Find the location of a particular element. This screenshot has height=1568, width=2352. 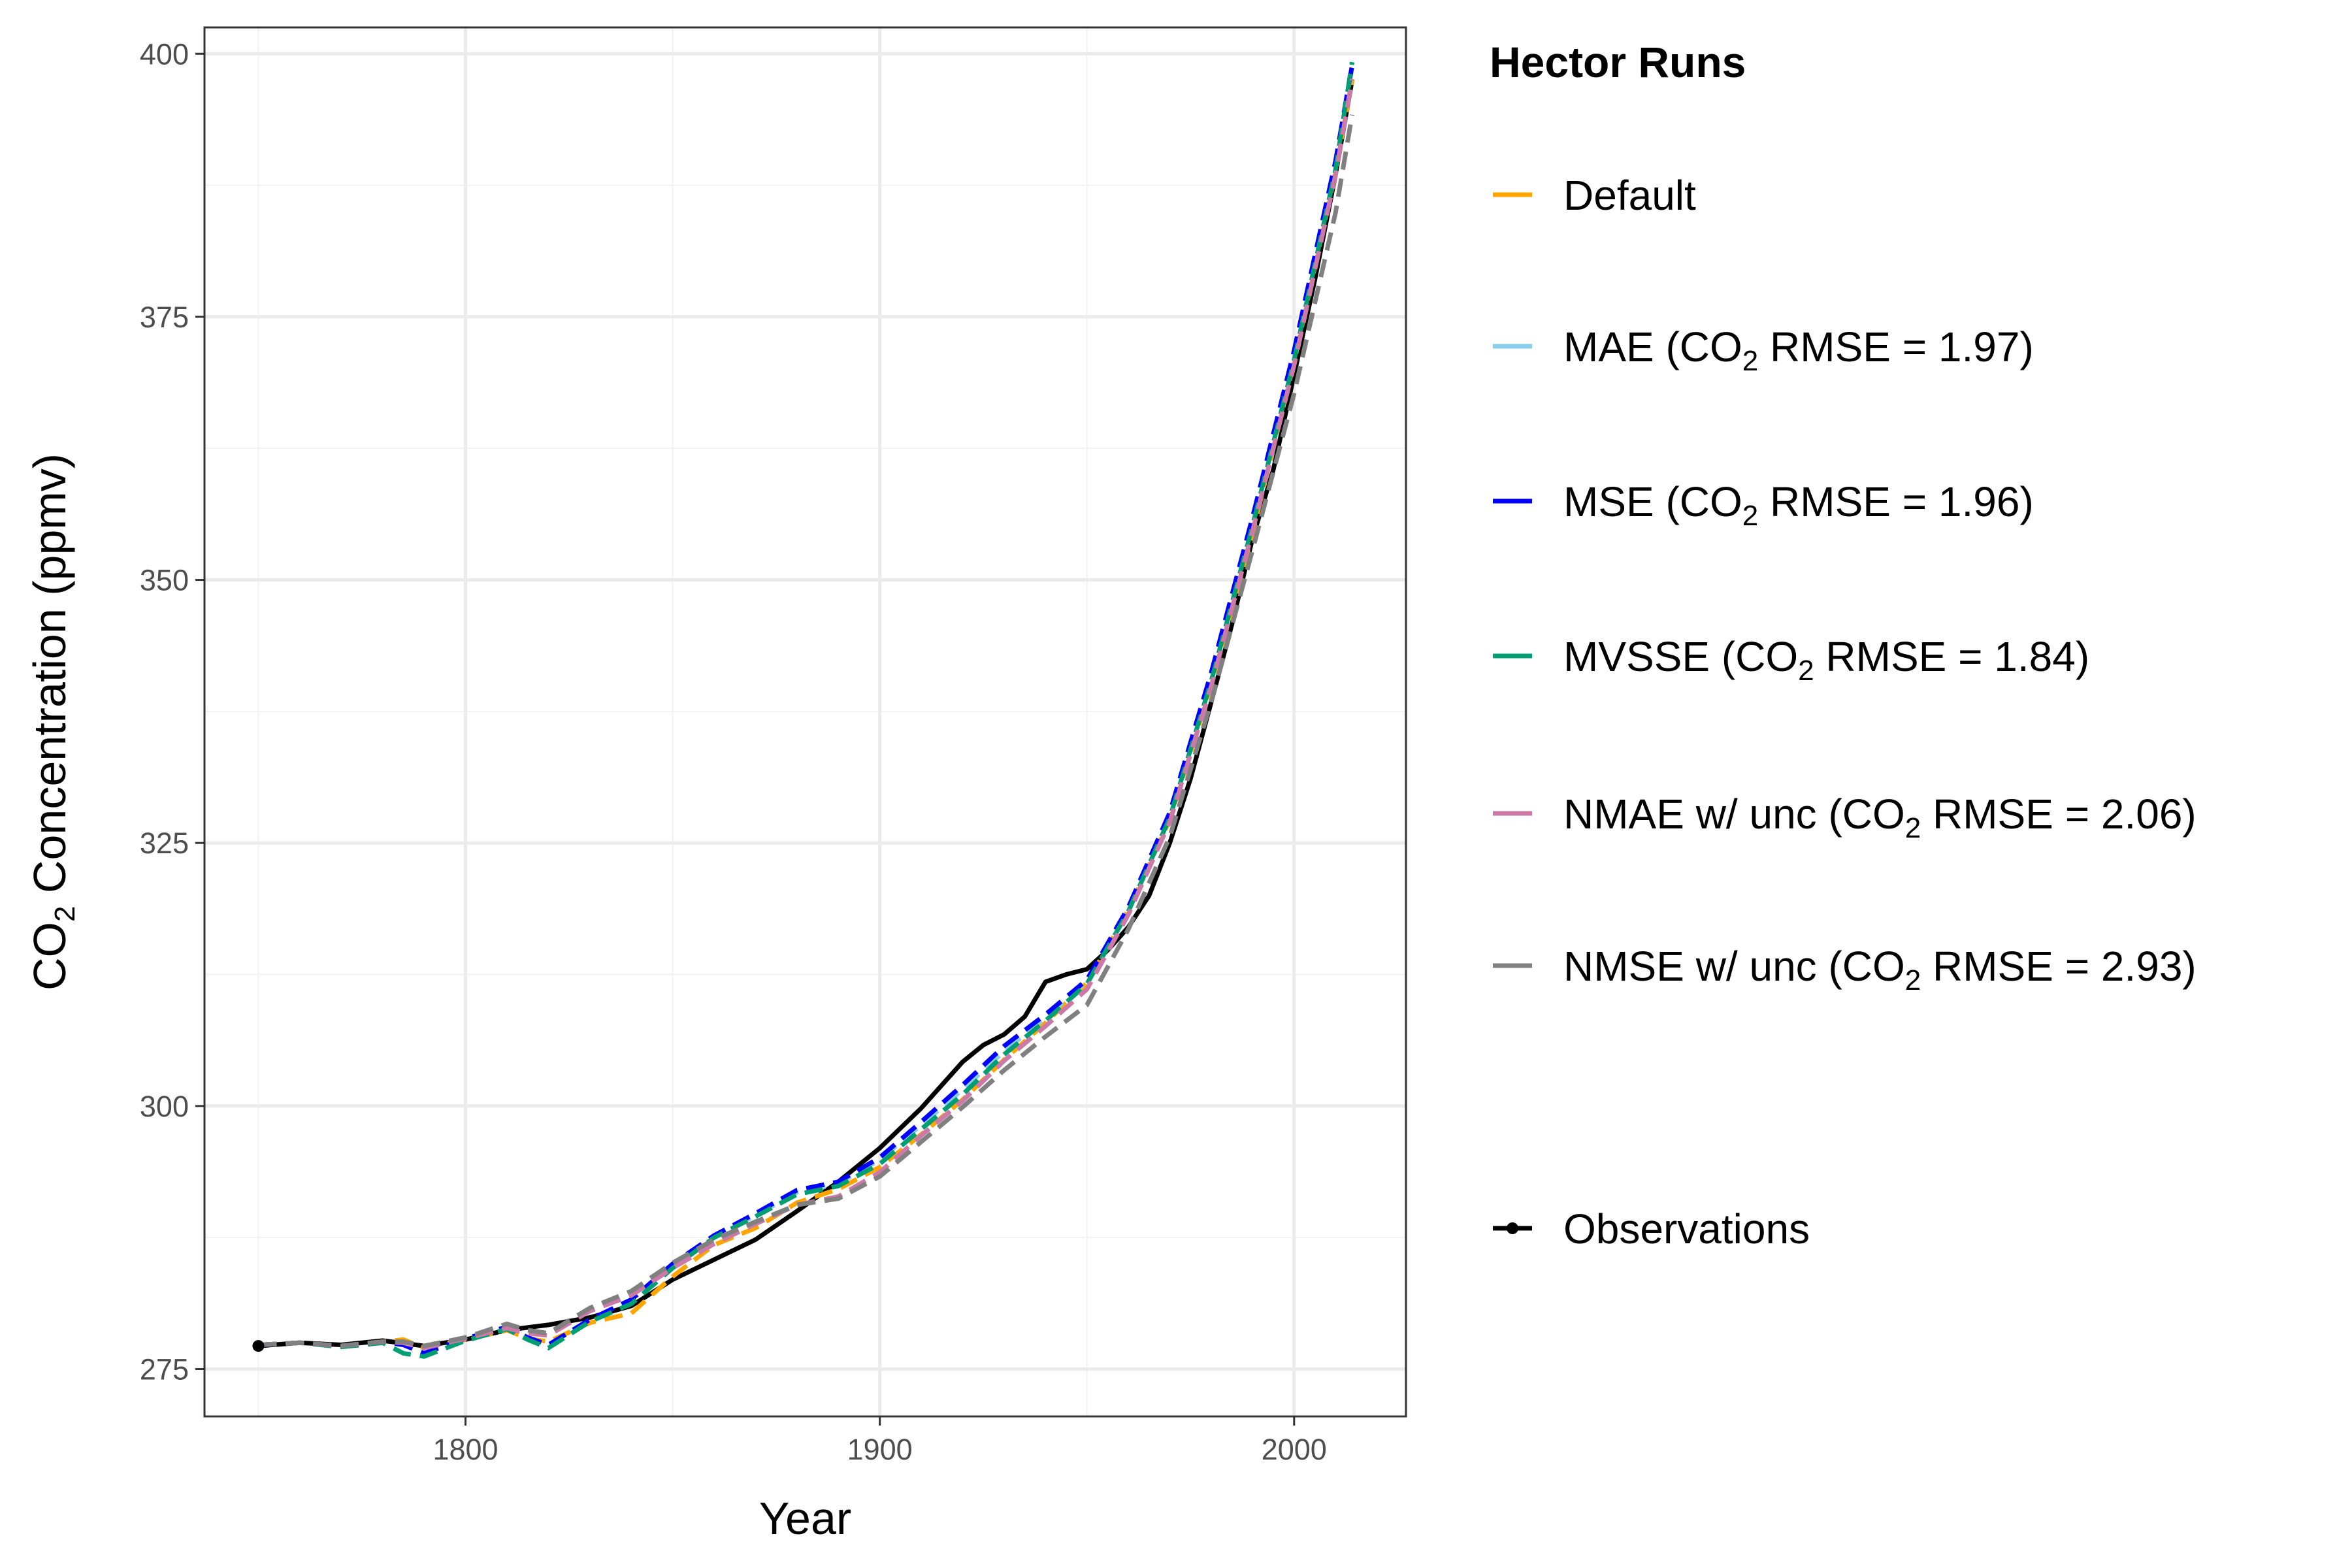

legend-label: Default is located at coordinates (1629, 195).